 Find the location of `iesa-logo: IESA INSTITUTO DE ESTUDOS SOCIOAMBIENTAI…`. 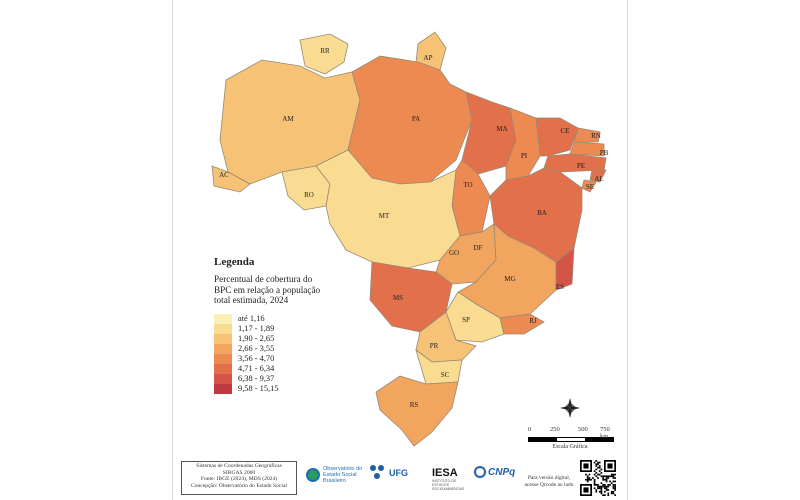

iesa-logo: IESA INSTITUTO DE ESTUDOS SOCIOAMBIENTAI… is located at coordinates (450, 479).